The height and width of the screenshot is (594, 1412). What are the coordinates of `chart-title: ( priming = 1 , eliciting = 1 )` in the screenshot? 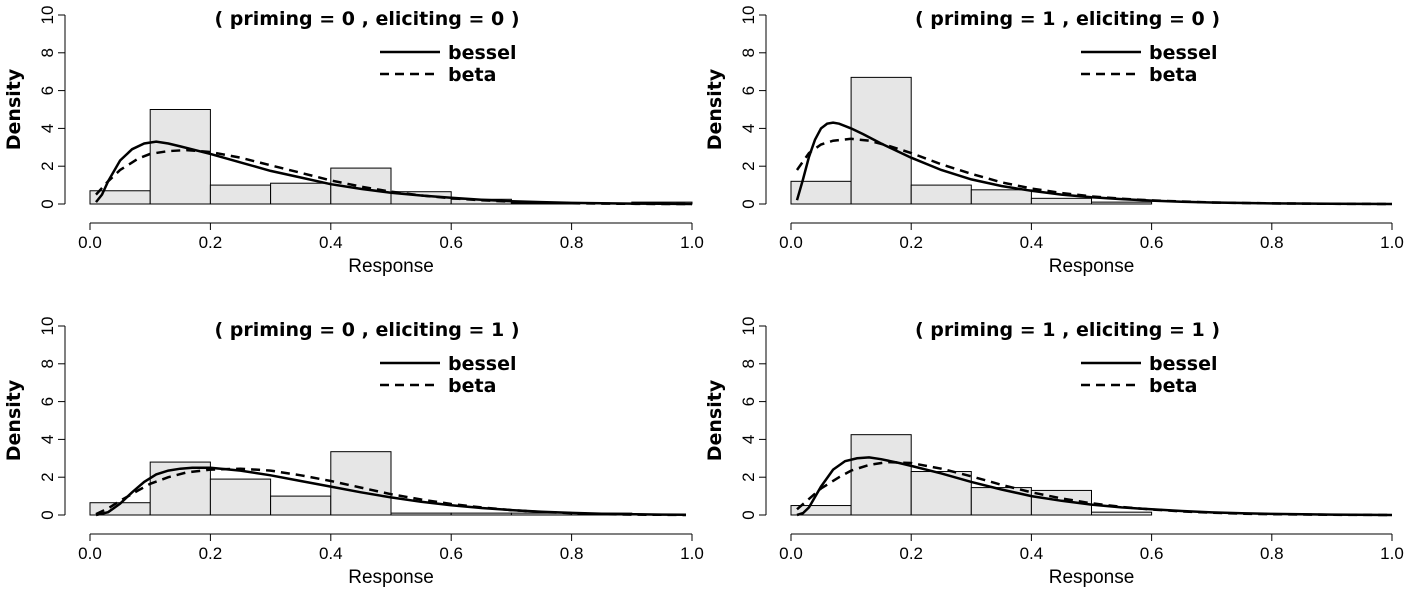 It's located at (1067, 330).